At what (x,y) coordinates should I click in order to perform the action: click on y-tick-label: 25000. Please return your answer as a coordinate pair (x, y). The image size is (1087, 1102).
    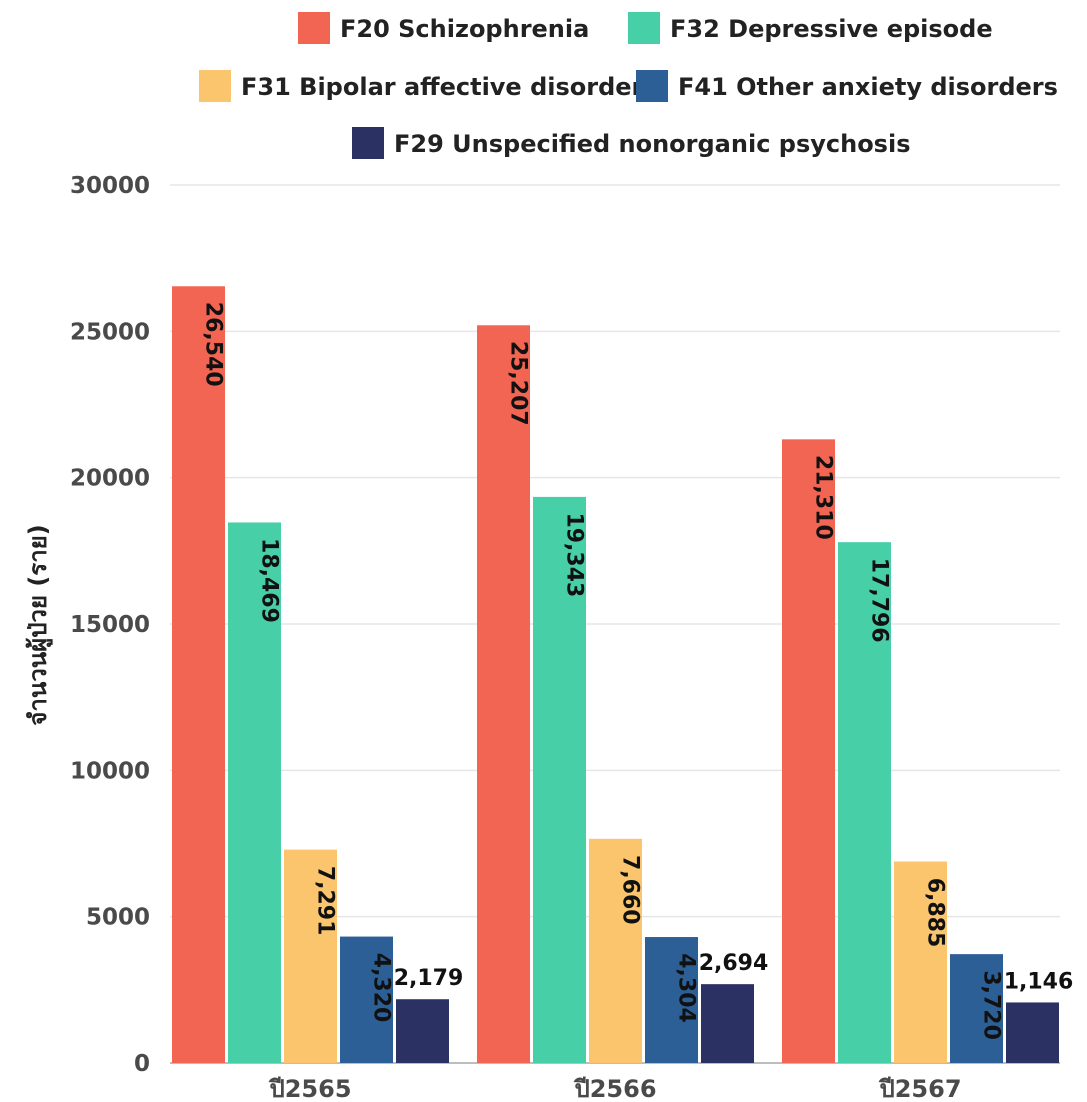
    Looking at the image, I should click on (110, 332).